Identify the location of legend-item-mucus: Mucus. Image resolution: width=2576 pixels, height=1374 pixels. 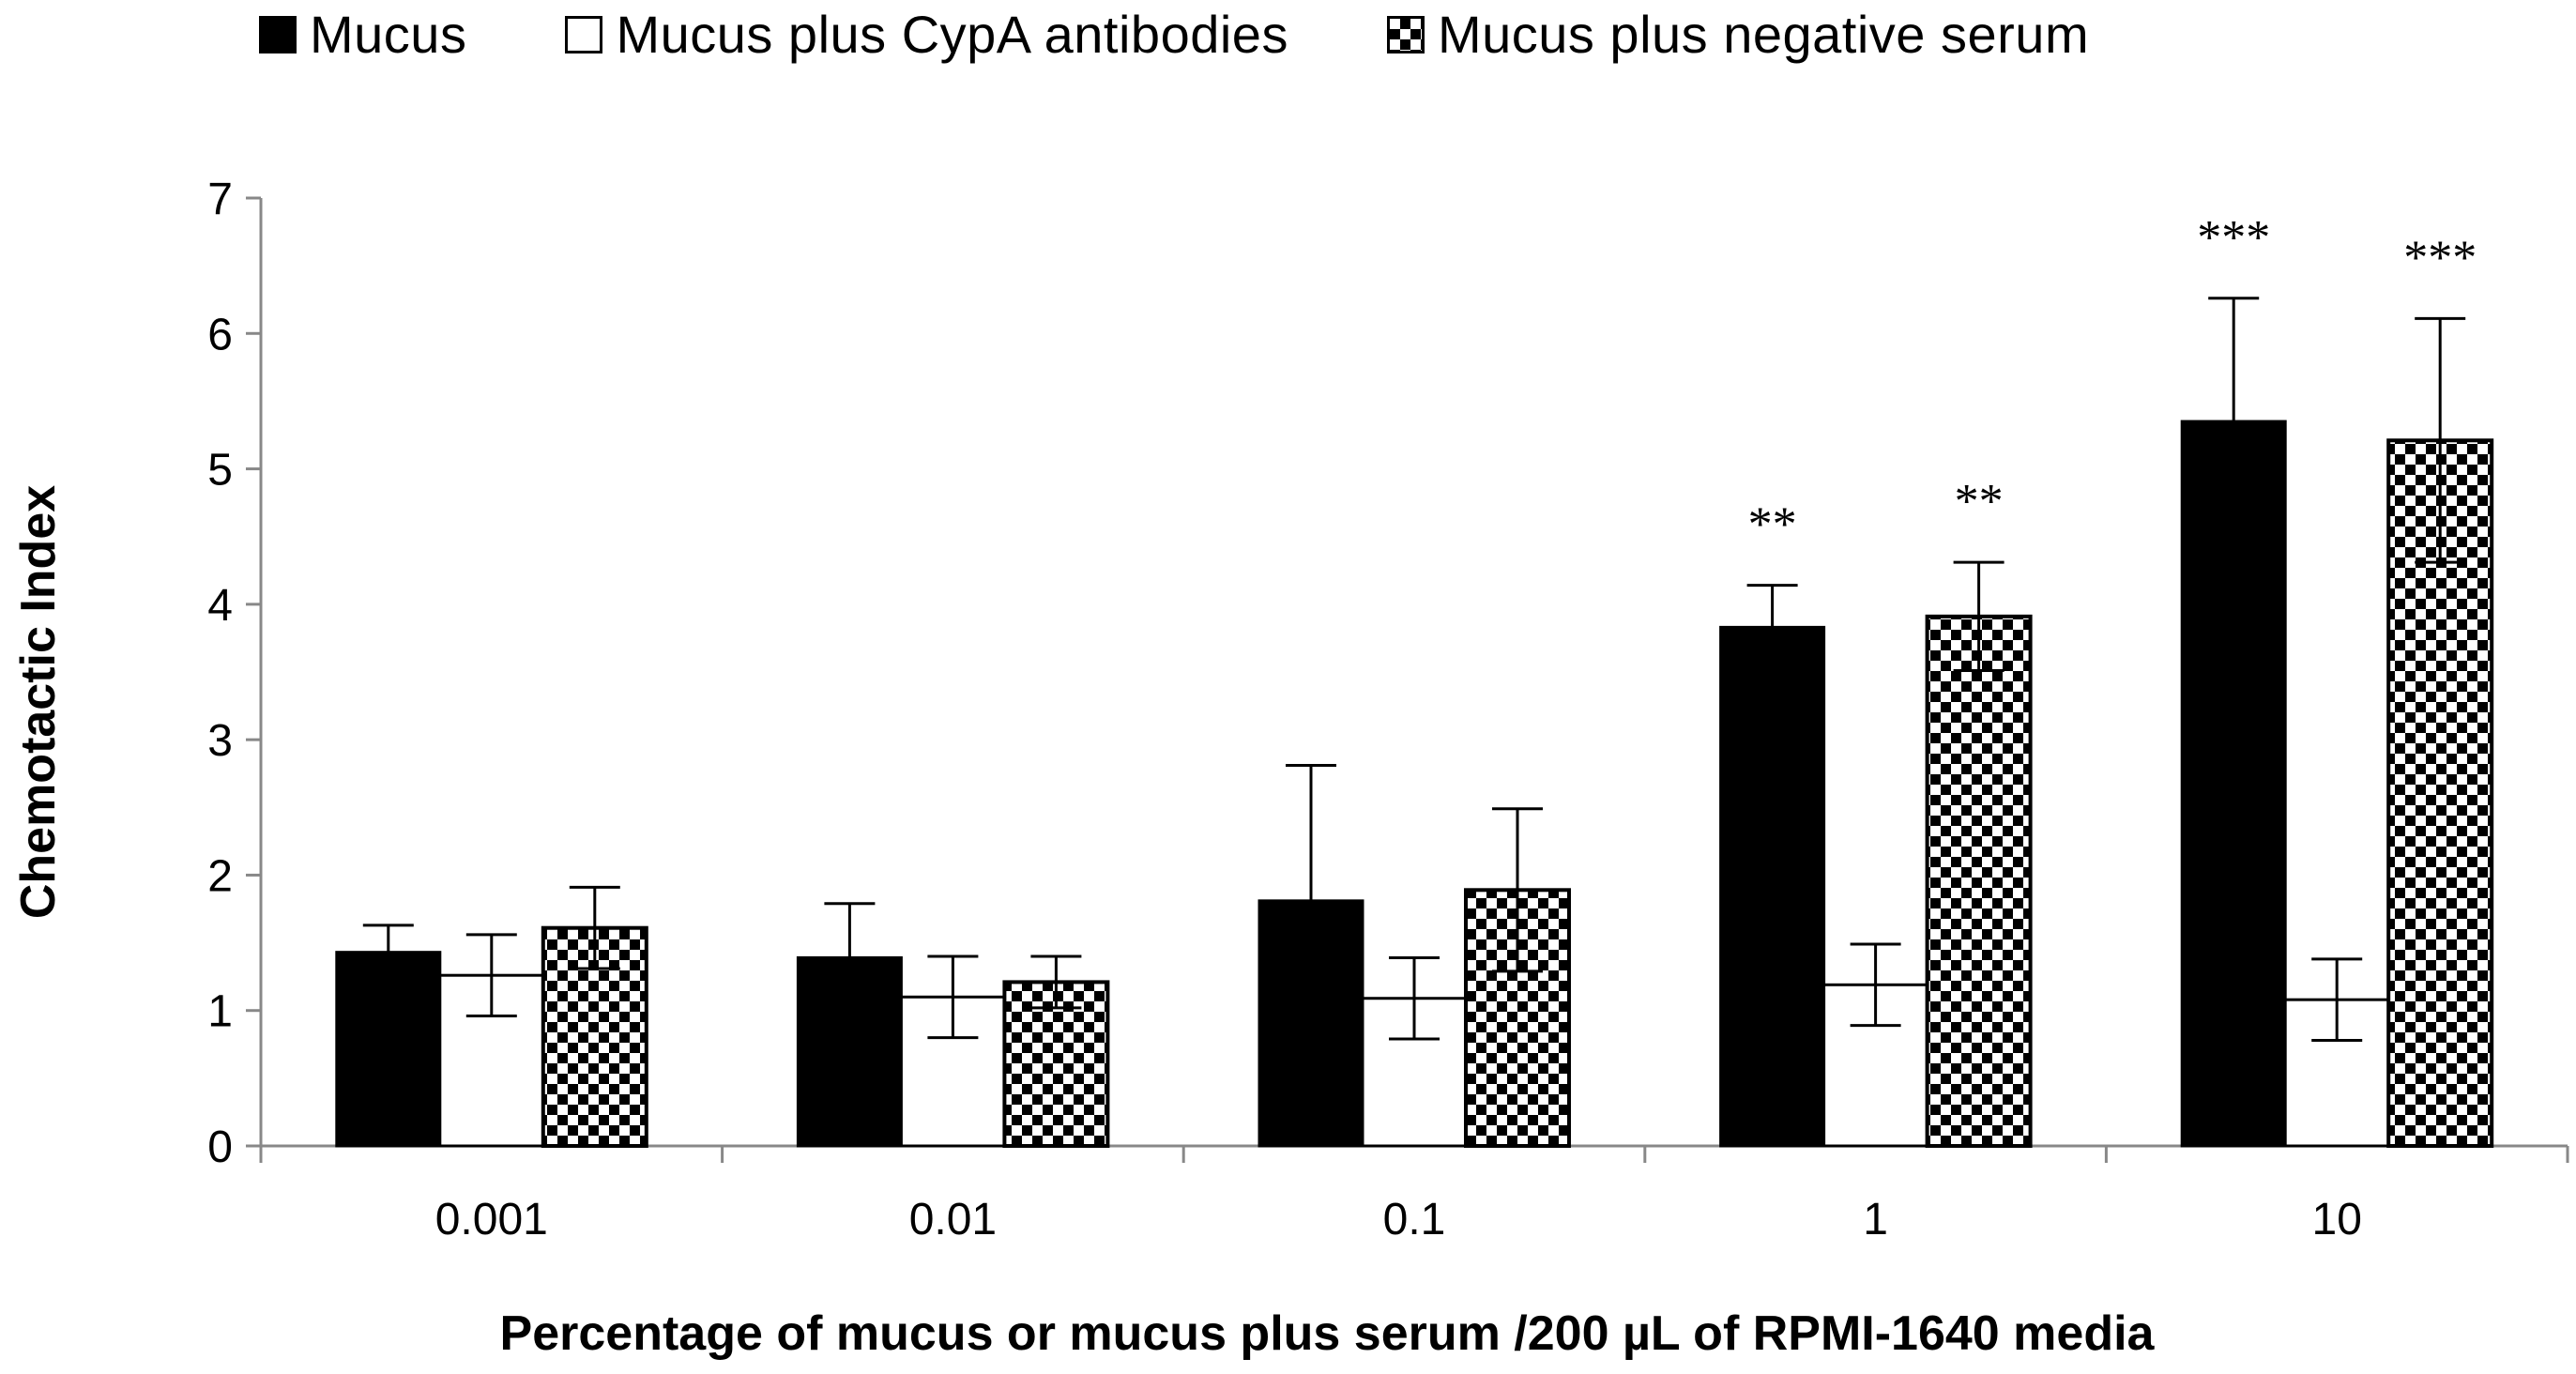
(362, 35).